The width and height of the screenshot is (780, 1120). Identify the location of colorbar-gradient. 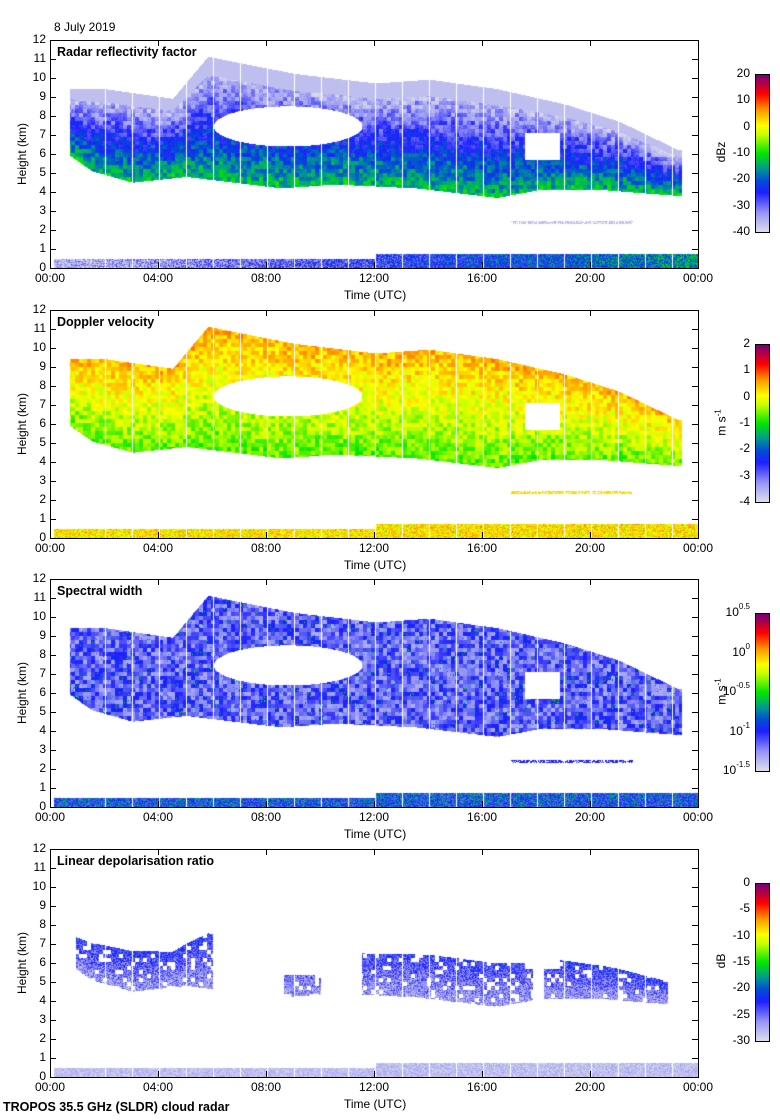
(762, 962).